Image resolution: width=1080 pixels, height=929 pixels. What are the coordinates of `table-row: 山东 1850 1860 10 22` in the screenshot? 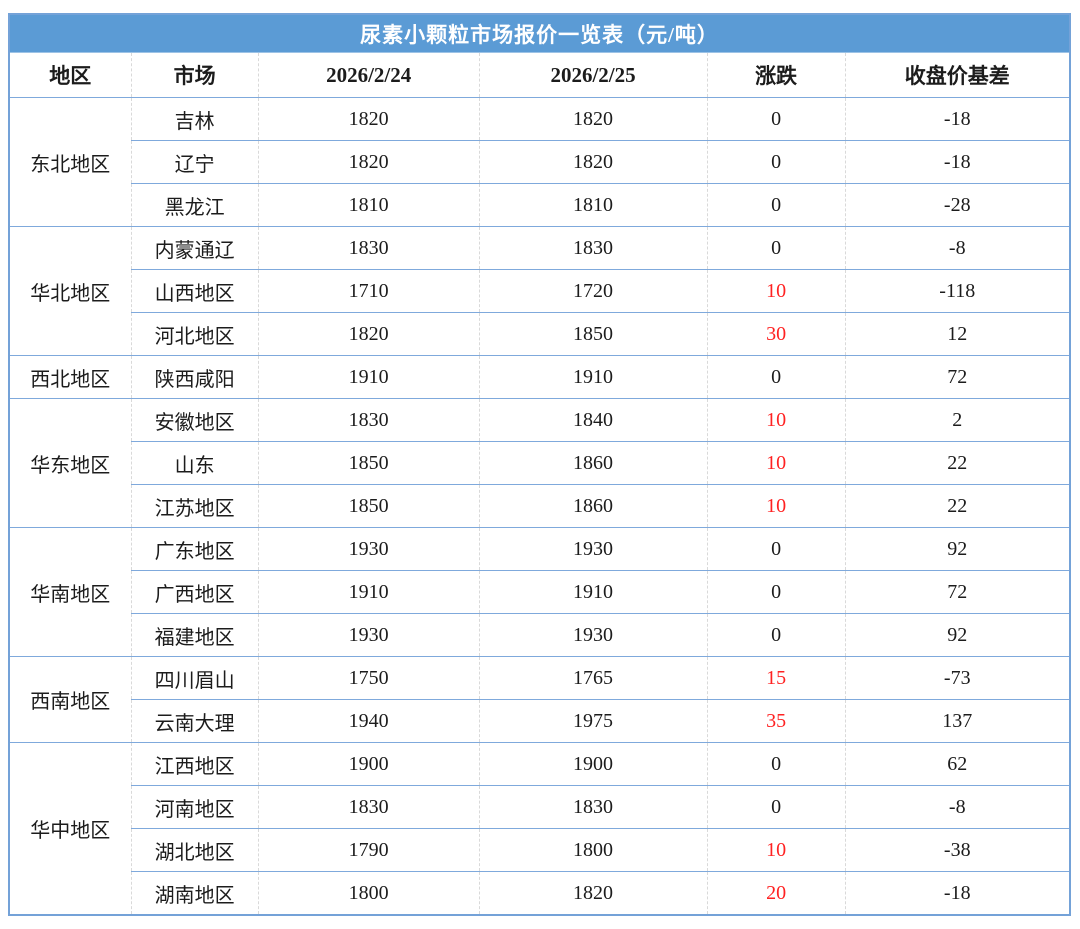 It's located at (539, 463).